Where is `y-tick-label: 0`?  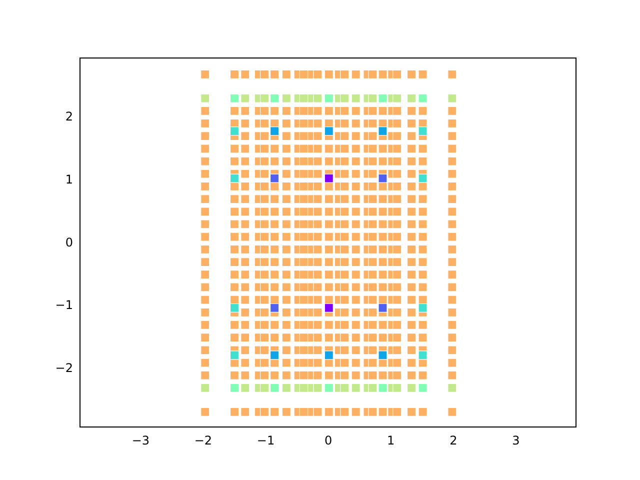
y-tick-label: 0 is located at coordinates (69, 242).